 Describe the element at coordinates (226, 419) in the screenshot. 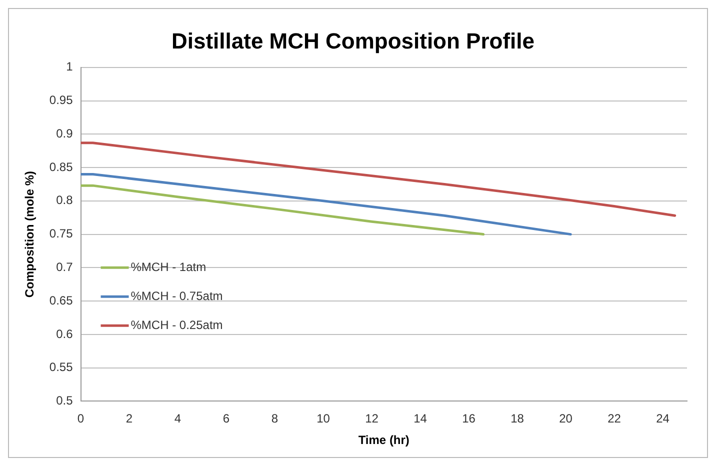

I see `x-tick-label: 6` at that location.